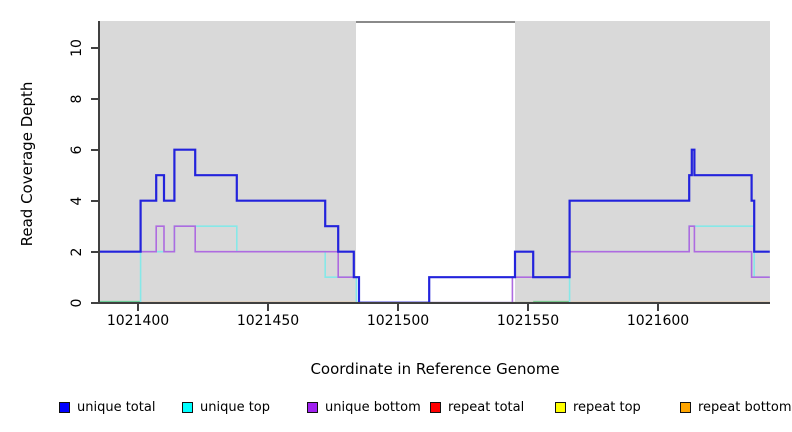  What do you see at coordinates (745, 407) in the screenshot?
I see `legend-label: repeat bottom` at bounding box center [745, 407].